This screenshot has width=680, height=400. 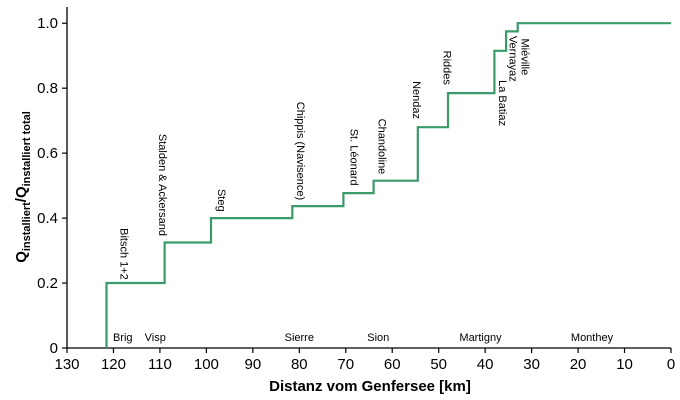 I want to click on place-label: Martigny, so click(x=480, y=338).